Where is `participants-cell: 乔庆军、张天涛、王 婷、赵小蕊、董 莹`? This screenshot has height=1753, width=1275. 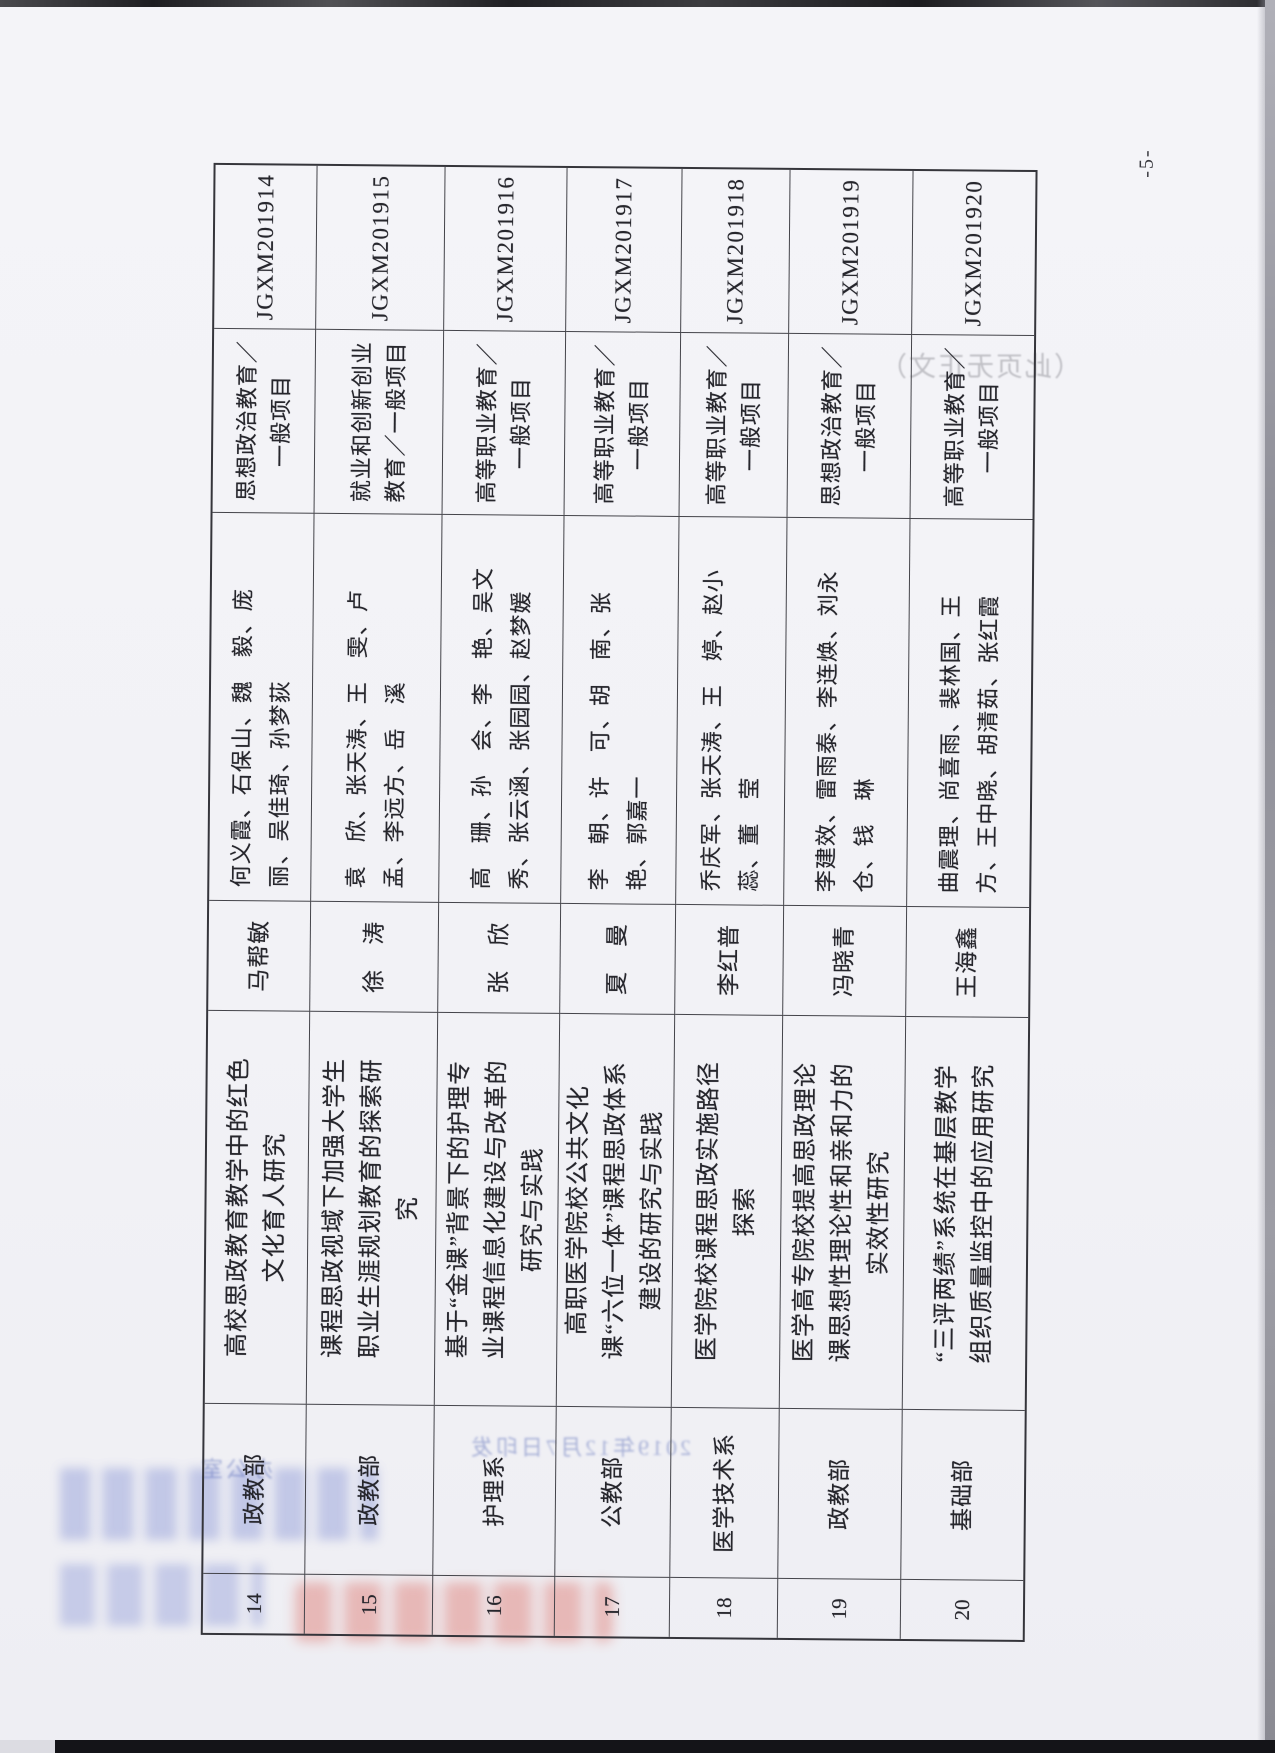 participants-cell: 乔庆军、张天涛、王 婷、赵小蕊、董 莹 is located at coordinates (732, 710).